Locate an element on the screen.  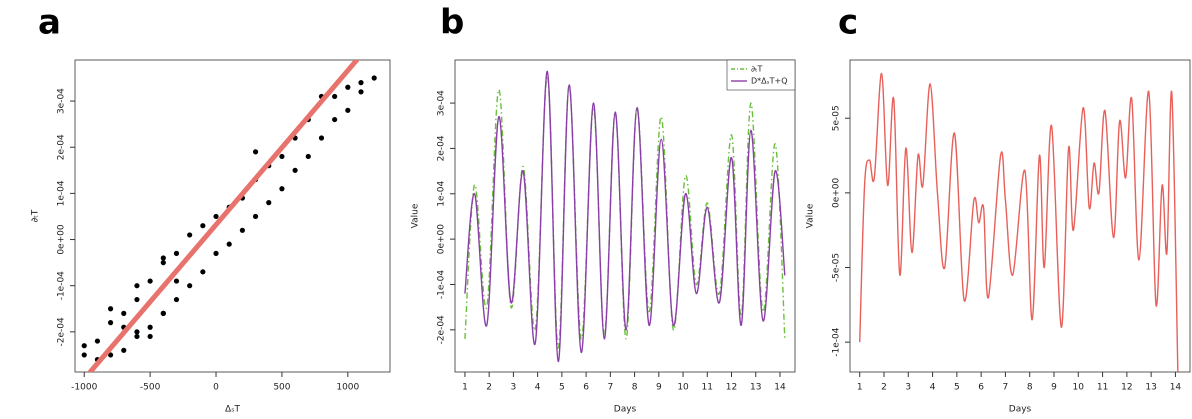
x-tick-label: 500 is located at coordinates (281, 388).